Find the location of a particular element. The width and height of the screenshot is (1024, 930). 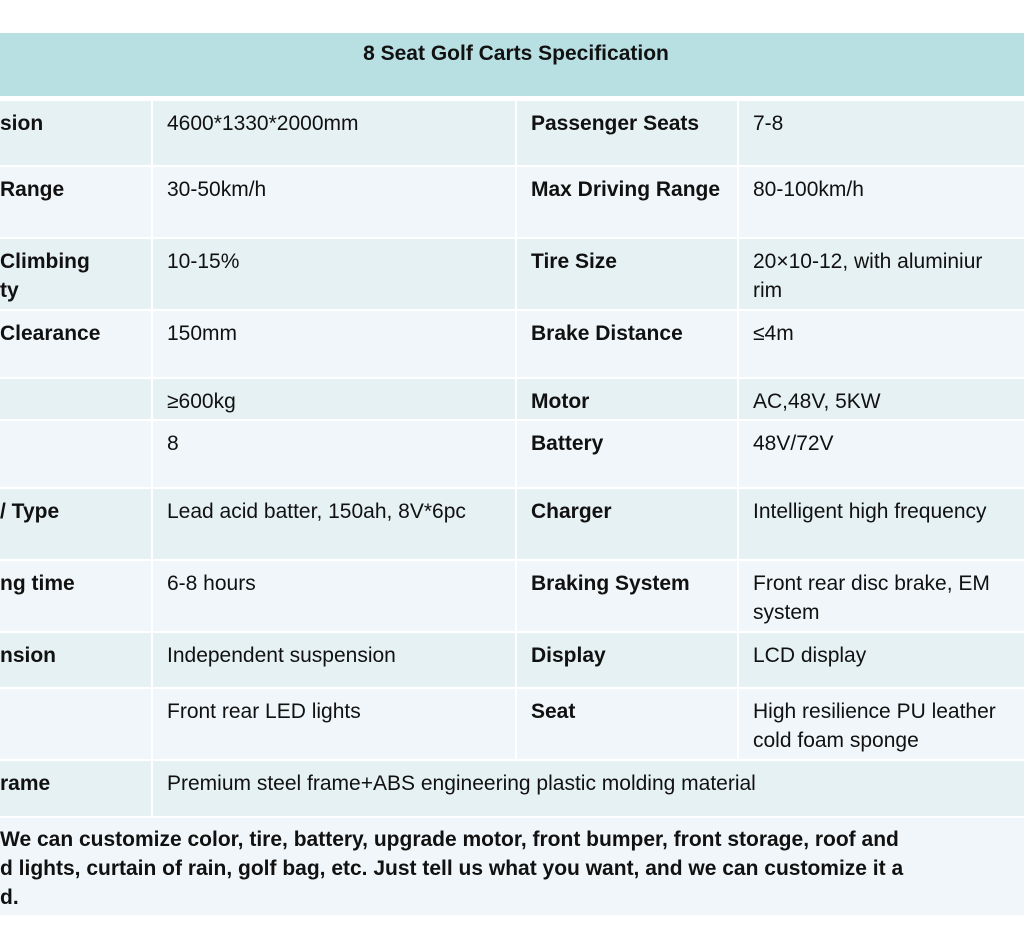

table-title: 8 Seat Golf Carts Specification is located at coordinates (516, 53).